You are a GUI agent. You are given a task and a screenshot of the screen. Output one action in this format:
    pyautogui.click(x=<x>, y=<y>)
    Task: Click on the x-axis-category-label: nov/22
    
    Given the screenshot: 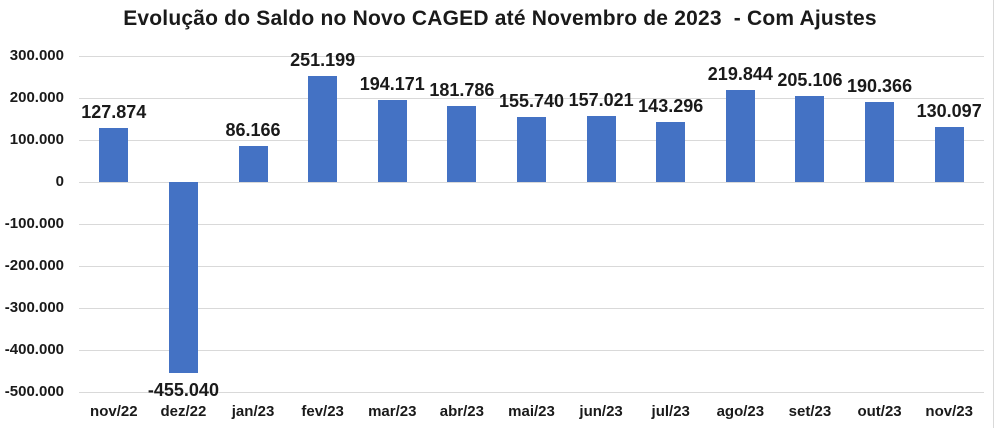 What is the action you would take?
    pyautogui.click(x=114, y=411)
    